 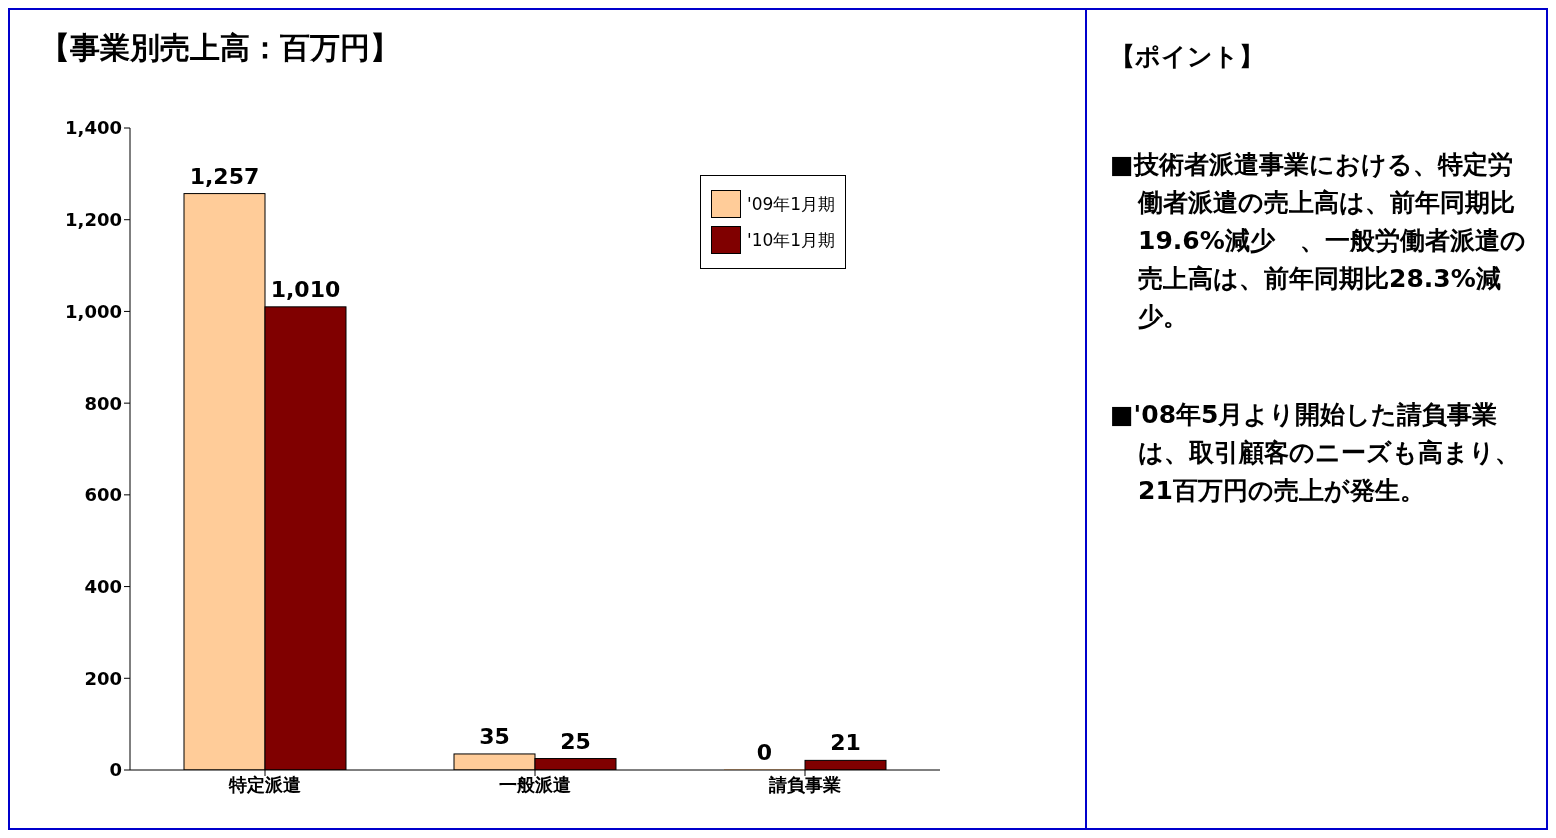 I want to click on y-tick-label: 1,000, so click(x=93, y=311).